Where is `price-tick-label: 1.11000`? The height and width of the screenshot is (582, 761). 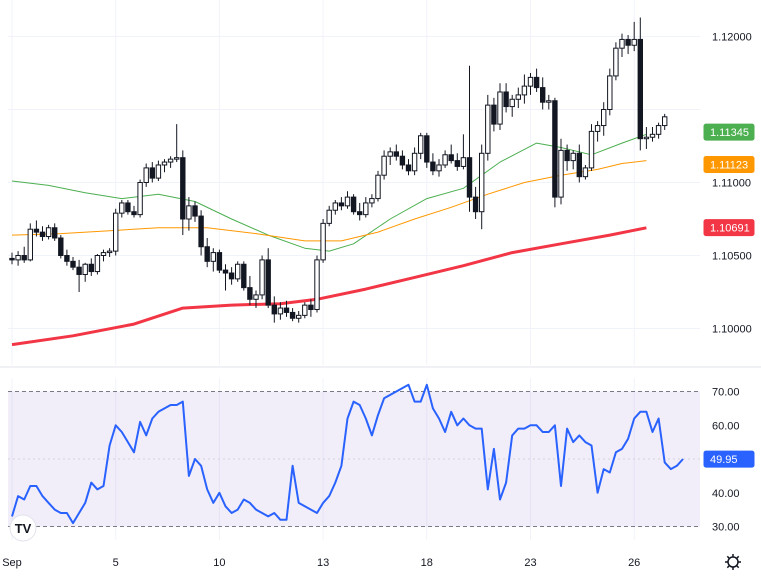
price-tick-label: 1.11000 is located at coordinates (731, 184).